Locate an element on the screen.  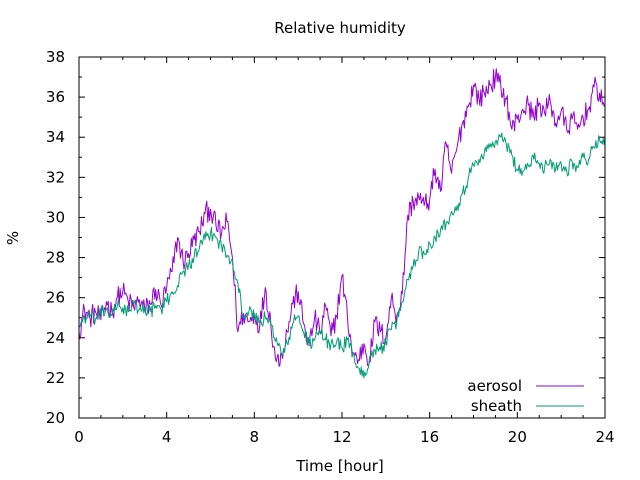
x-axis-label: Time [hour] is located at coordinates (339, 466).